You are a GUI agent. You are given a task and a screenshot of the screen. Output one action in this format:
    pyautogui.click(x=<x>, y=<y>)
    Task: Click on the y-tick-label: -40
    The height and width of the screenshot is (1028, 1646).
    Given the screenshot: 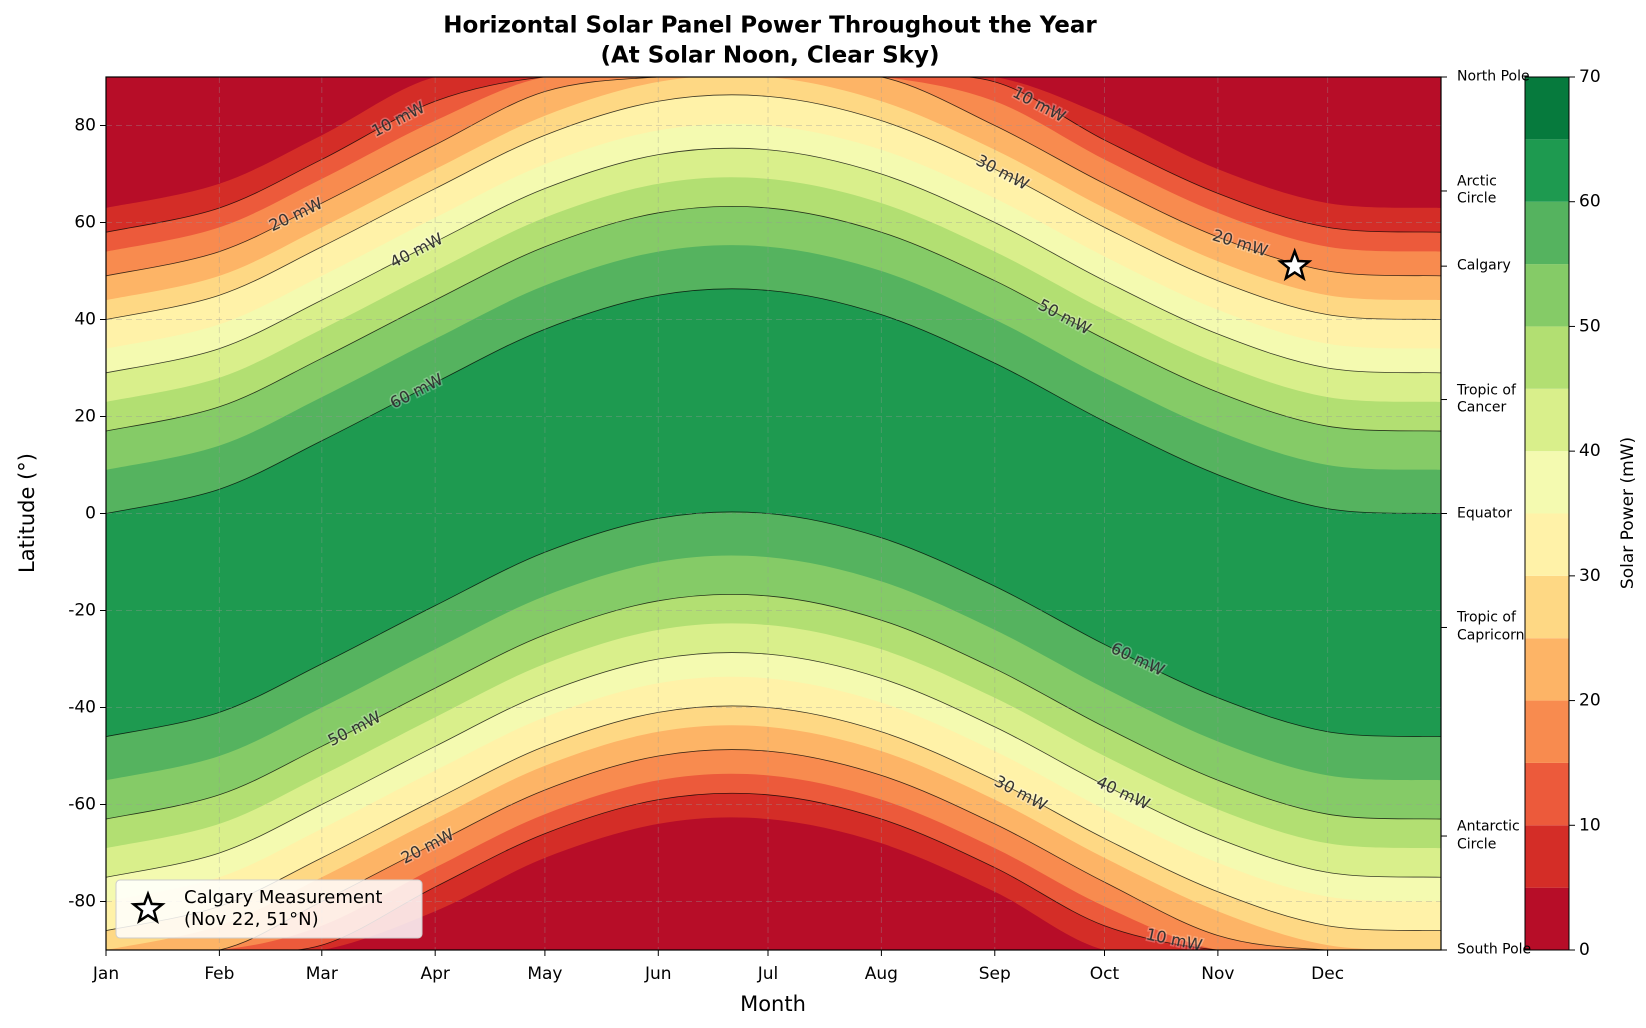 What is the action you would take?
    pyautogui.click(x=82, y=708)
    